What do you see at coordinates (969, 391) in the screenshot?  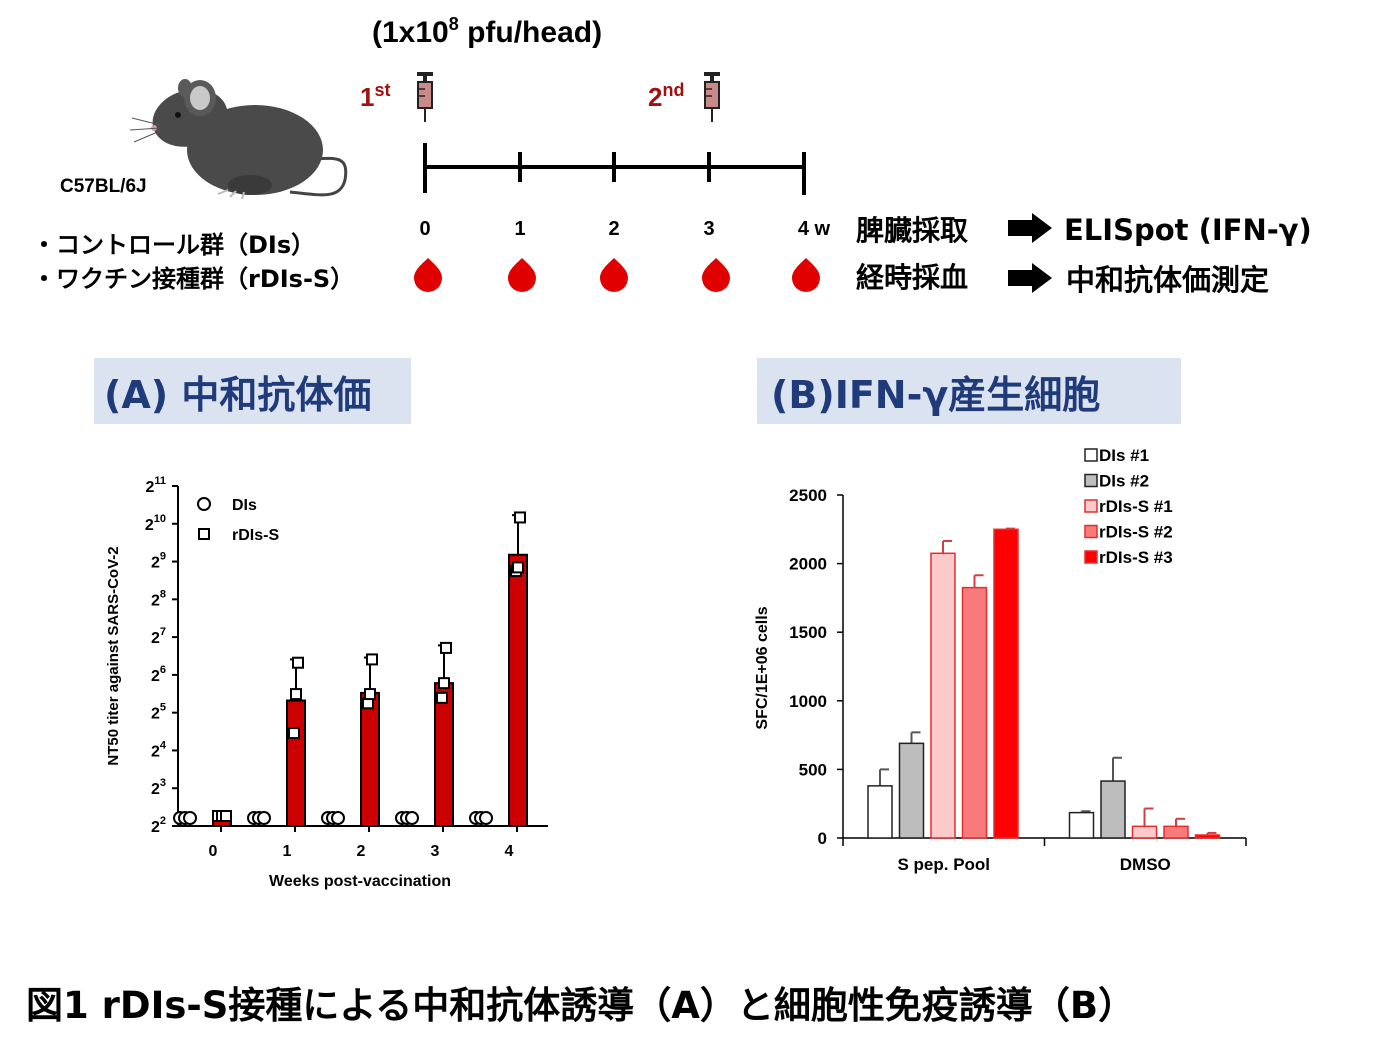 I see `panel-b-title: (B)IFN-γ産生細胞` at bounding box center [969, 391].